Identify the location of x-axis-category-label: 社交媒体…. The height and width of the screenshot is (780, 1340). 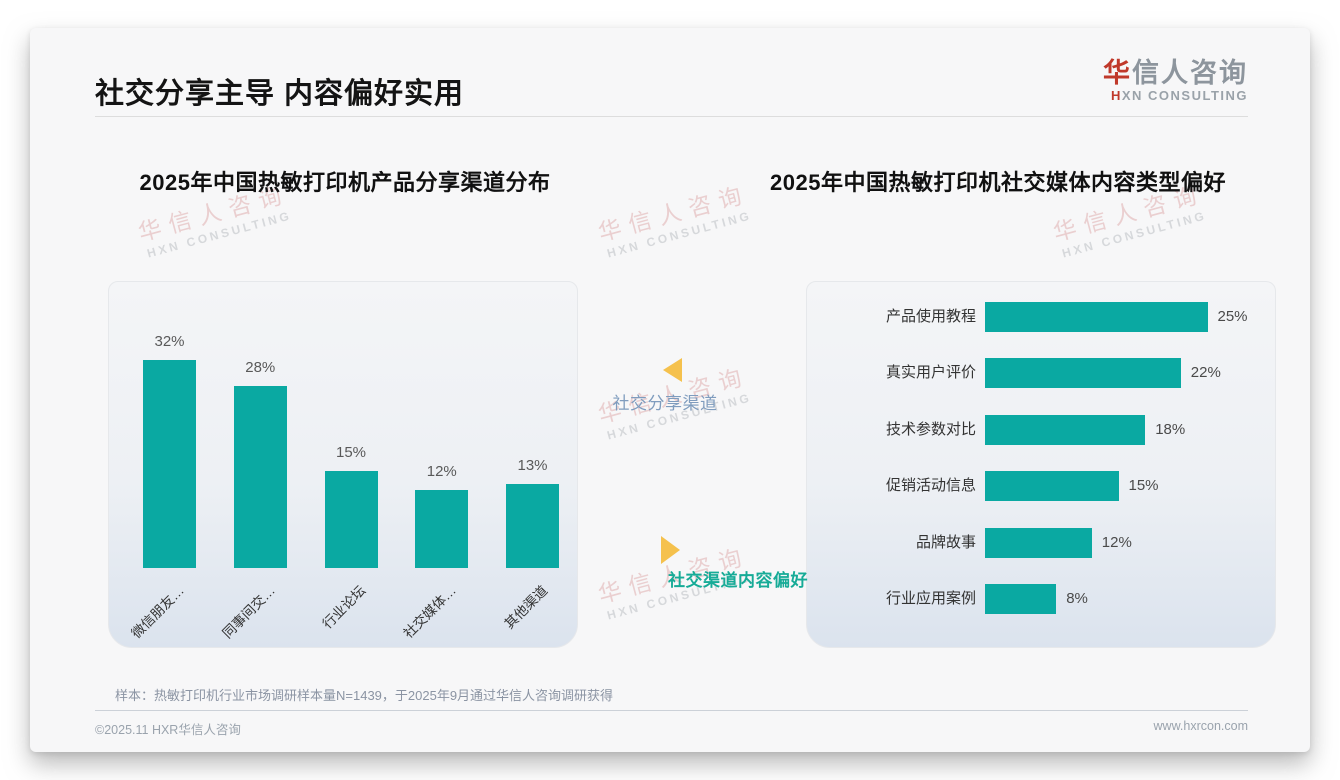
(430, 612).